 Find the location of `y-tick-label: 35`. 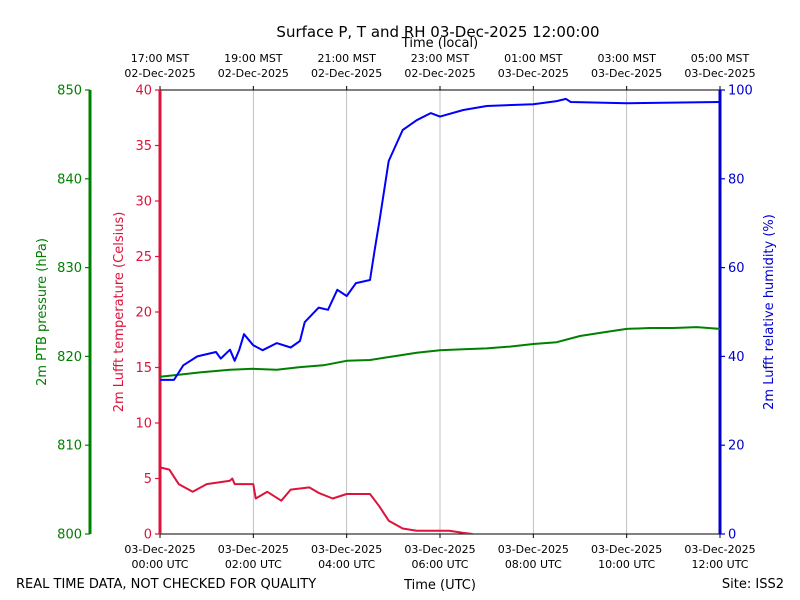

y-tick-label: 35 is located at coordinates (143, 146).